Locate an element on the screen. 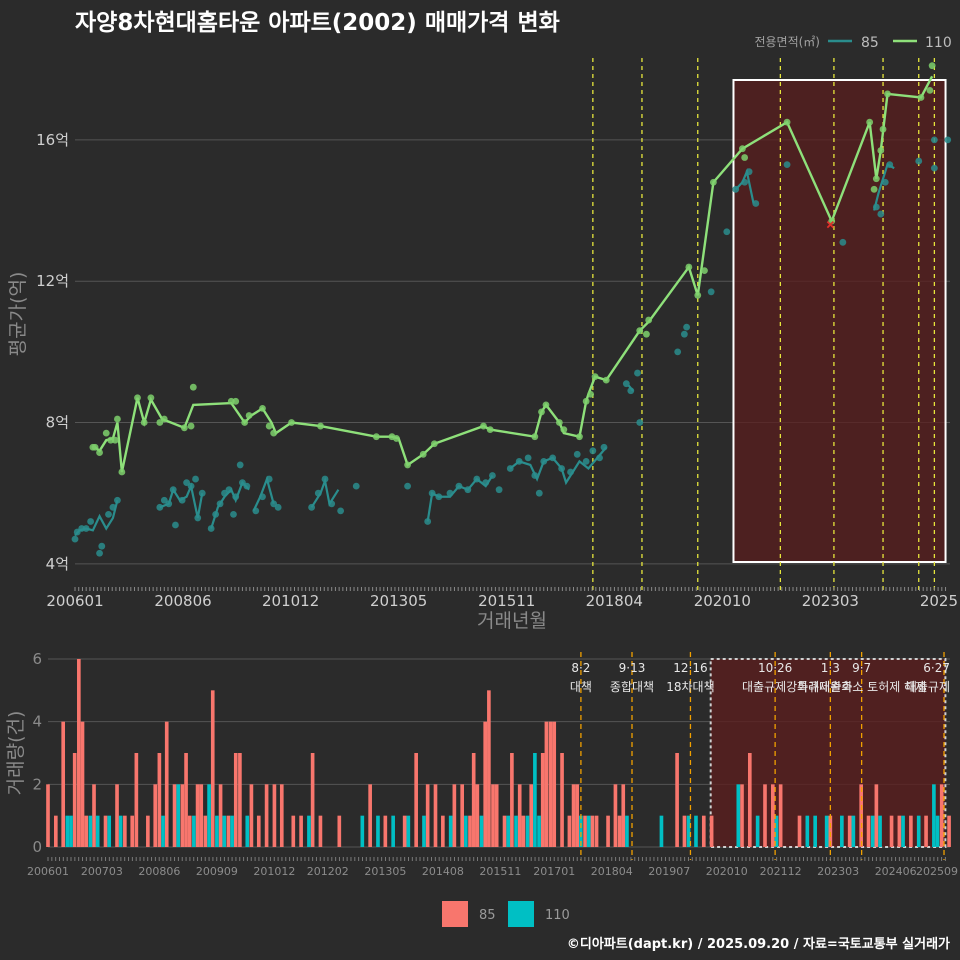  volume-x-tick-label: 201511 is located at coordinates (500, 871).